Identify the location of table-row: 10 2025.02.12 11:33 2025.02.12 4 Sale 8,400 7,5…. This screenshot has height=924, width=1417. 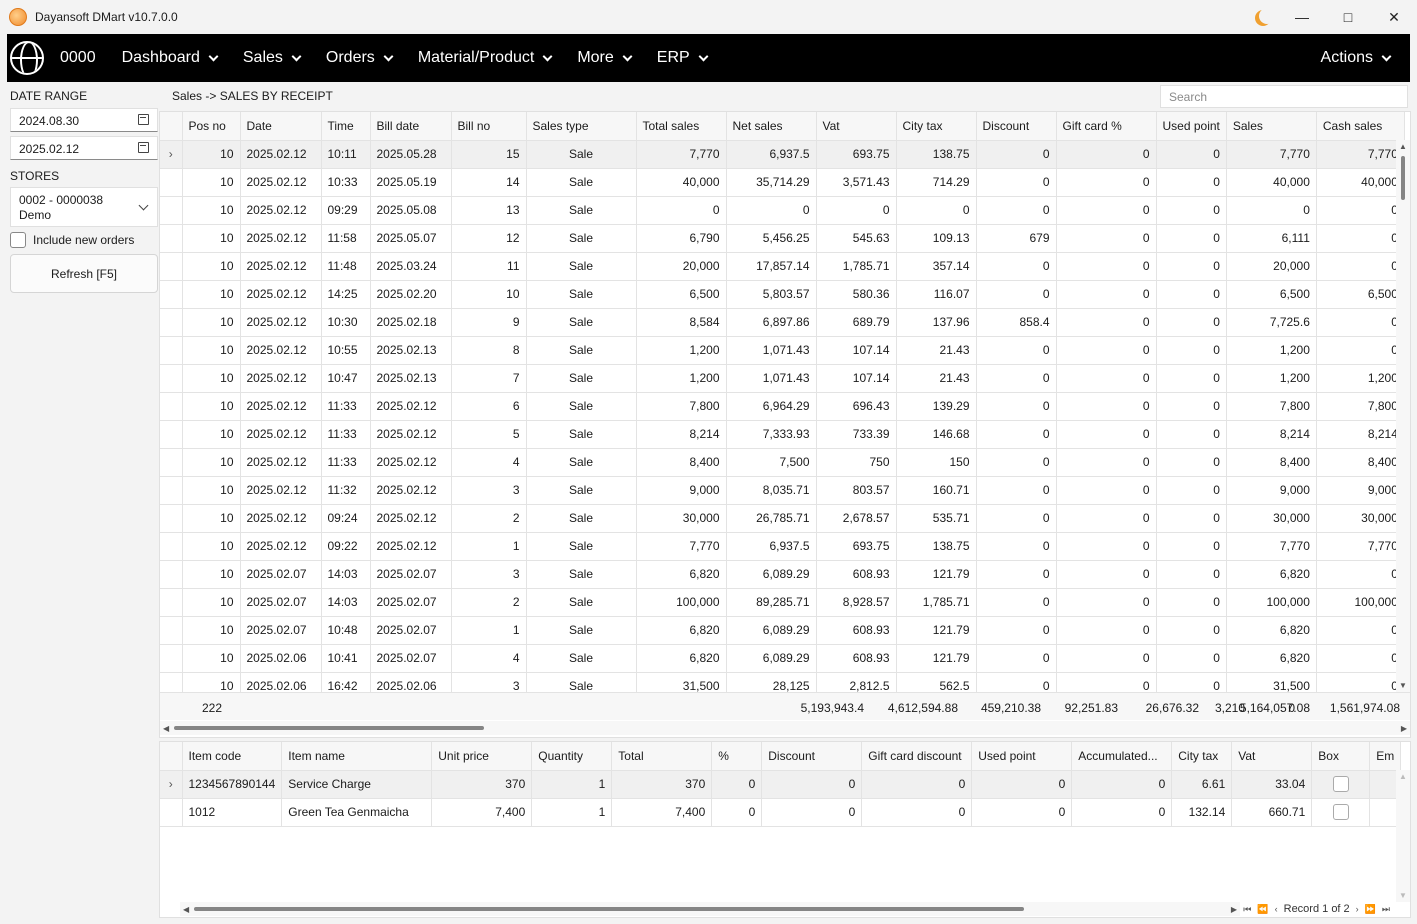
(782, 462).